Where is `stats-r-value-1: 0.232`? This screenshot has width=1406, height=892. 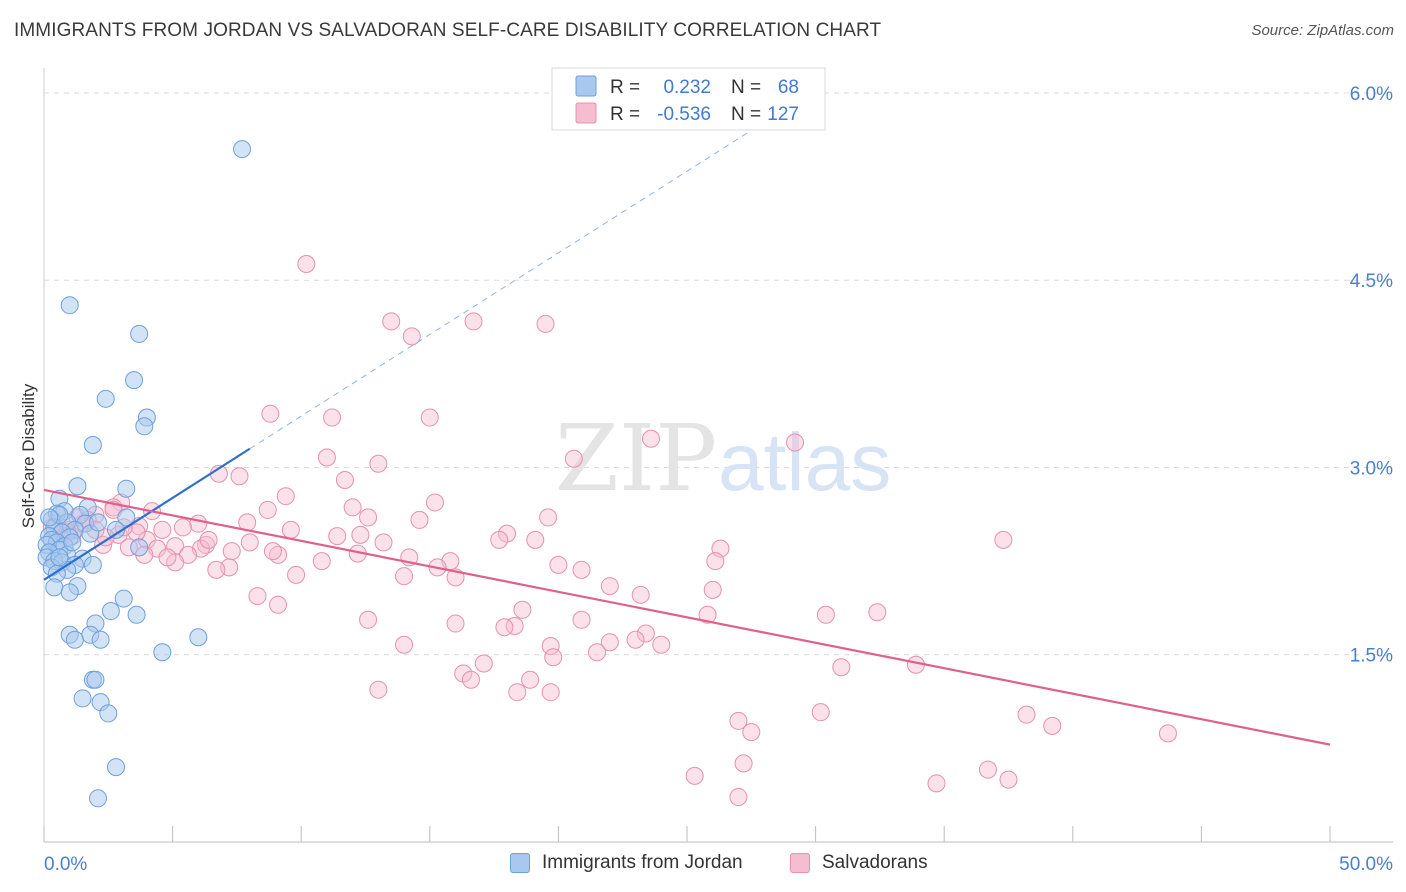 stats-r-value-1: 0.232 is located at coordinates (687, 87).